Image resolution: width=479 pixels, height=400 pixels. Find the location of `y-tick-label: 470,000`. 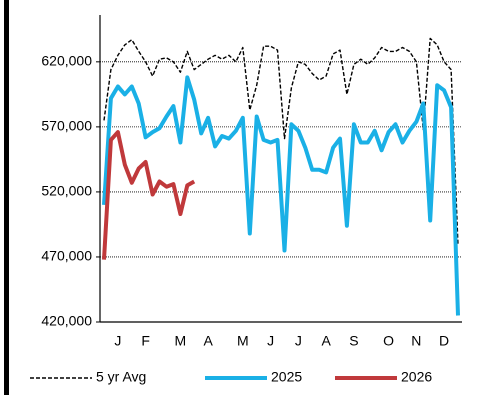

y-tick-label: 470,000 is located at coordinates (66, 256).